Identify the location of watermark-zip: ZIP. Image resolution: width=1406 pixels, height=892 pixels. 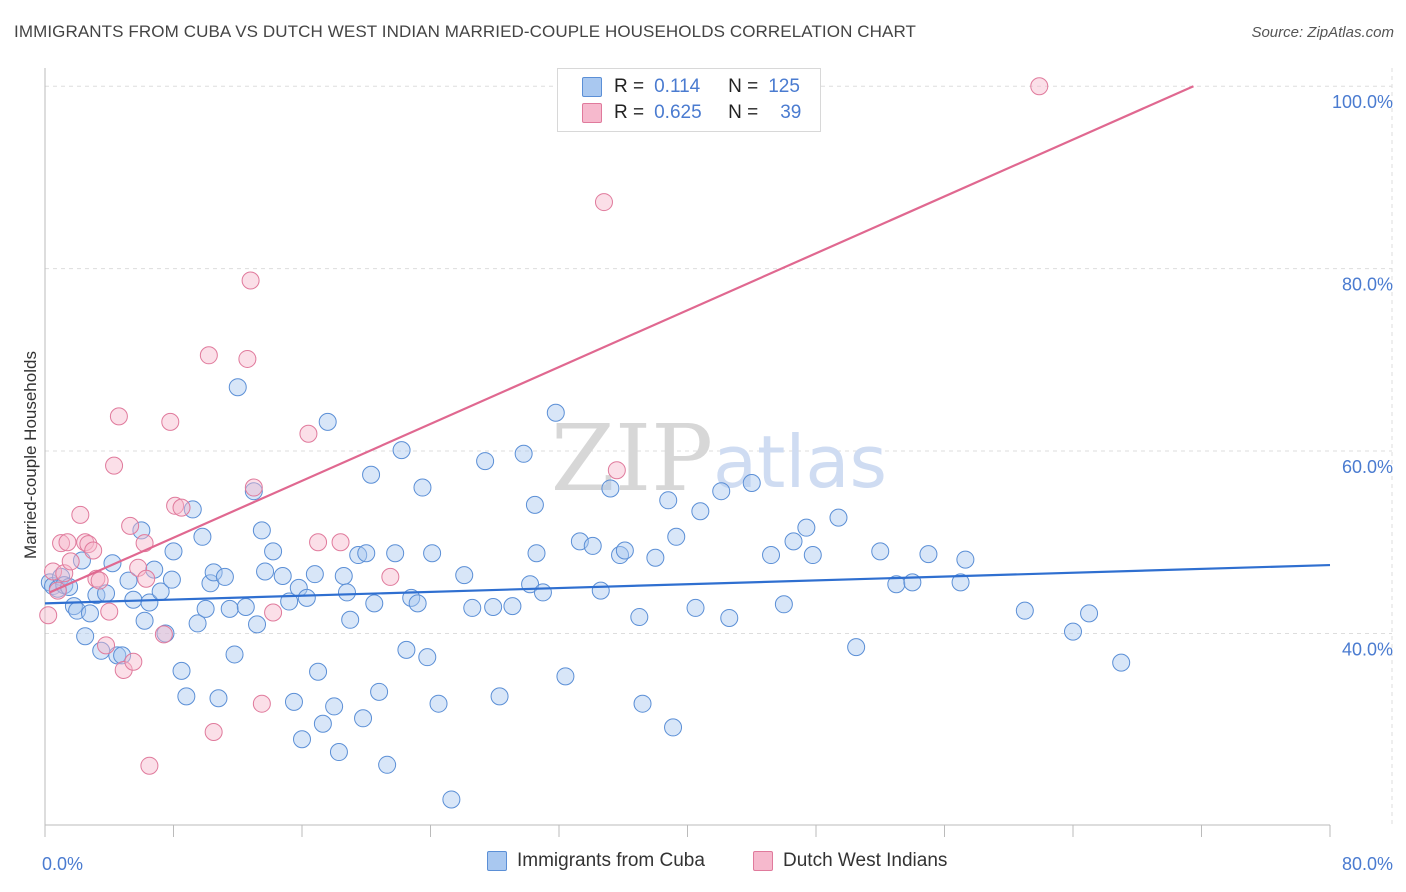
(632, 458).